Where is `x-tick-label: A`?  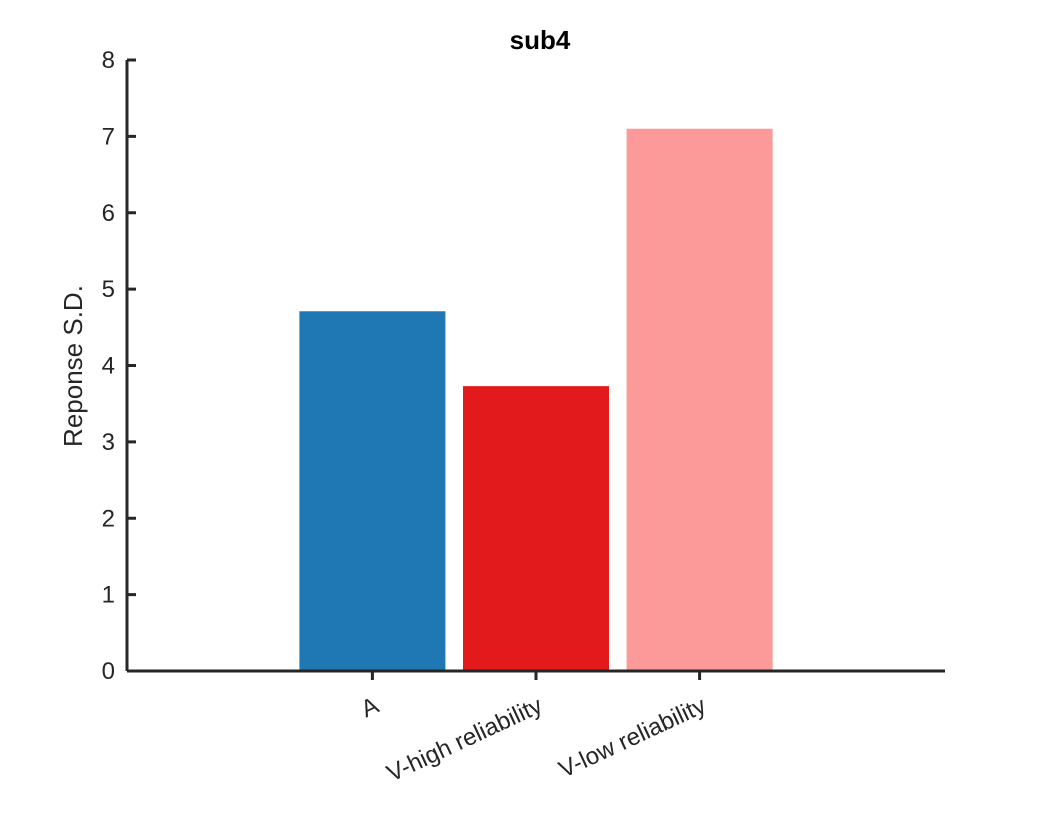 x-tick-label: A is located at coordinates (370, 707).